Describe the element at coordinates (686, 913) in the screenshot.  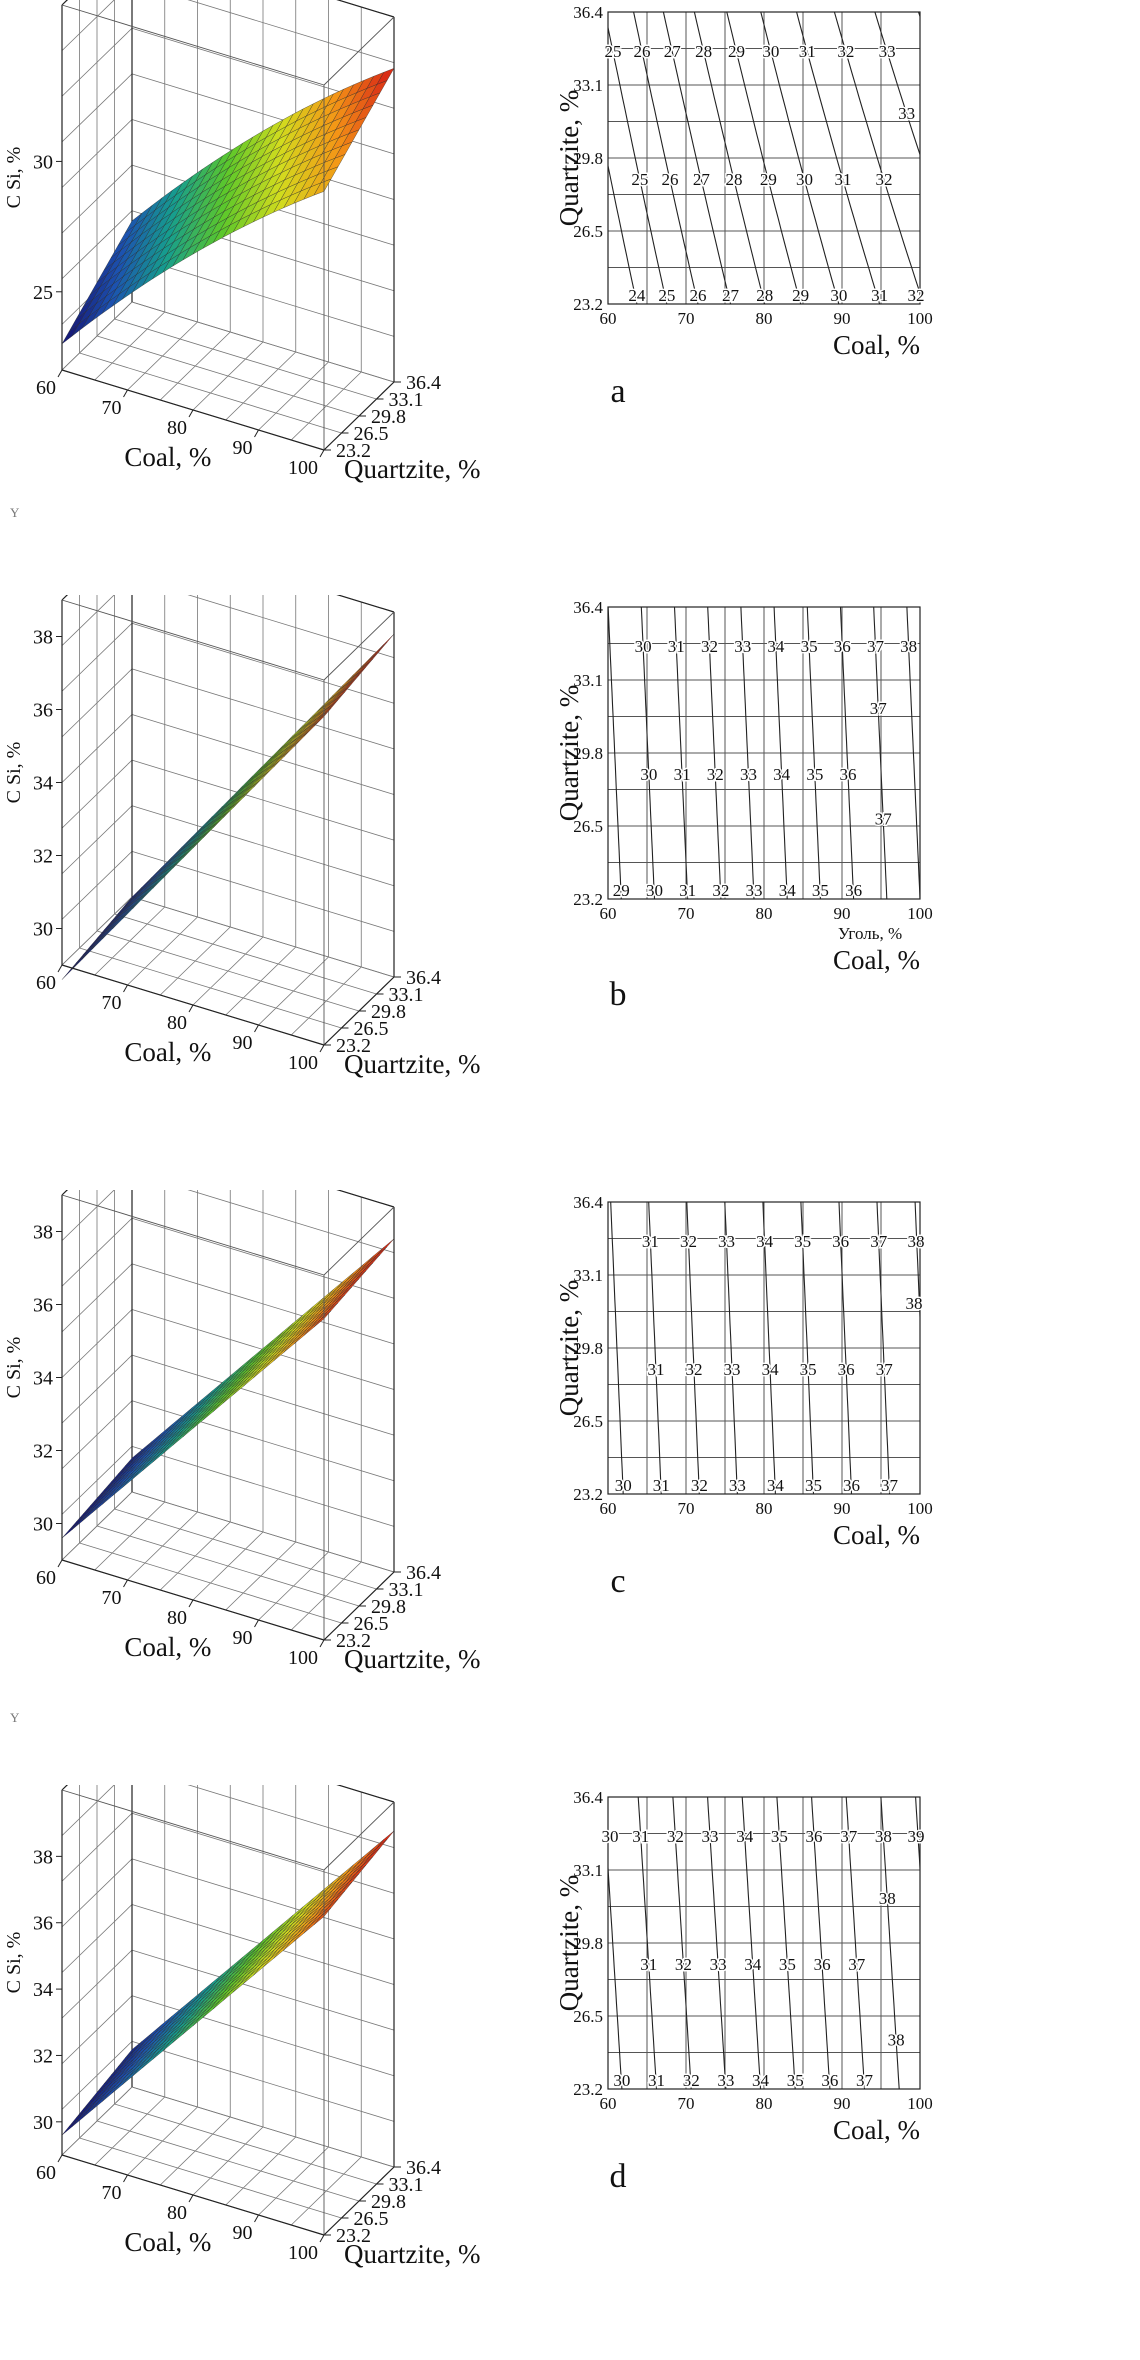
I see `contour-x-tick-label: 70` at that location.